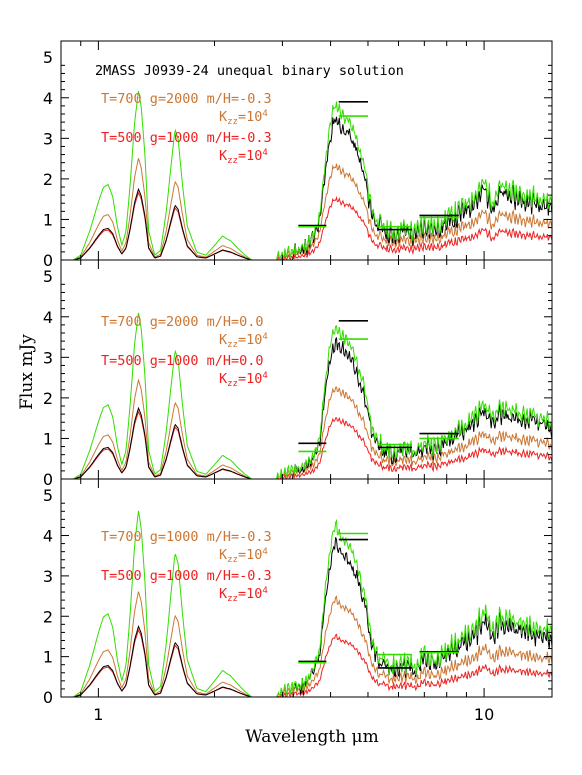 Image resolution: width=582 pixels, height=775 pixels. I want to click on cold-model-line, so click(312, 662).